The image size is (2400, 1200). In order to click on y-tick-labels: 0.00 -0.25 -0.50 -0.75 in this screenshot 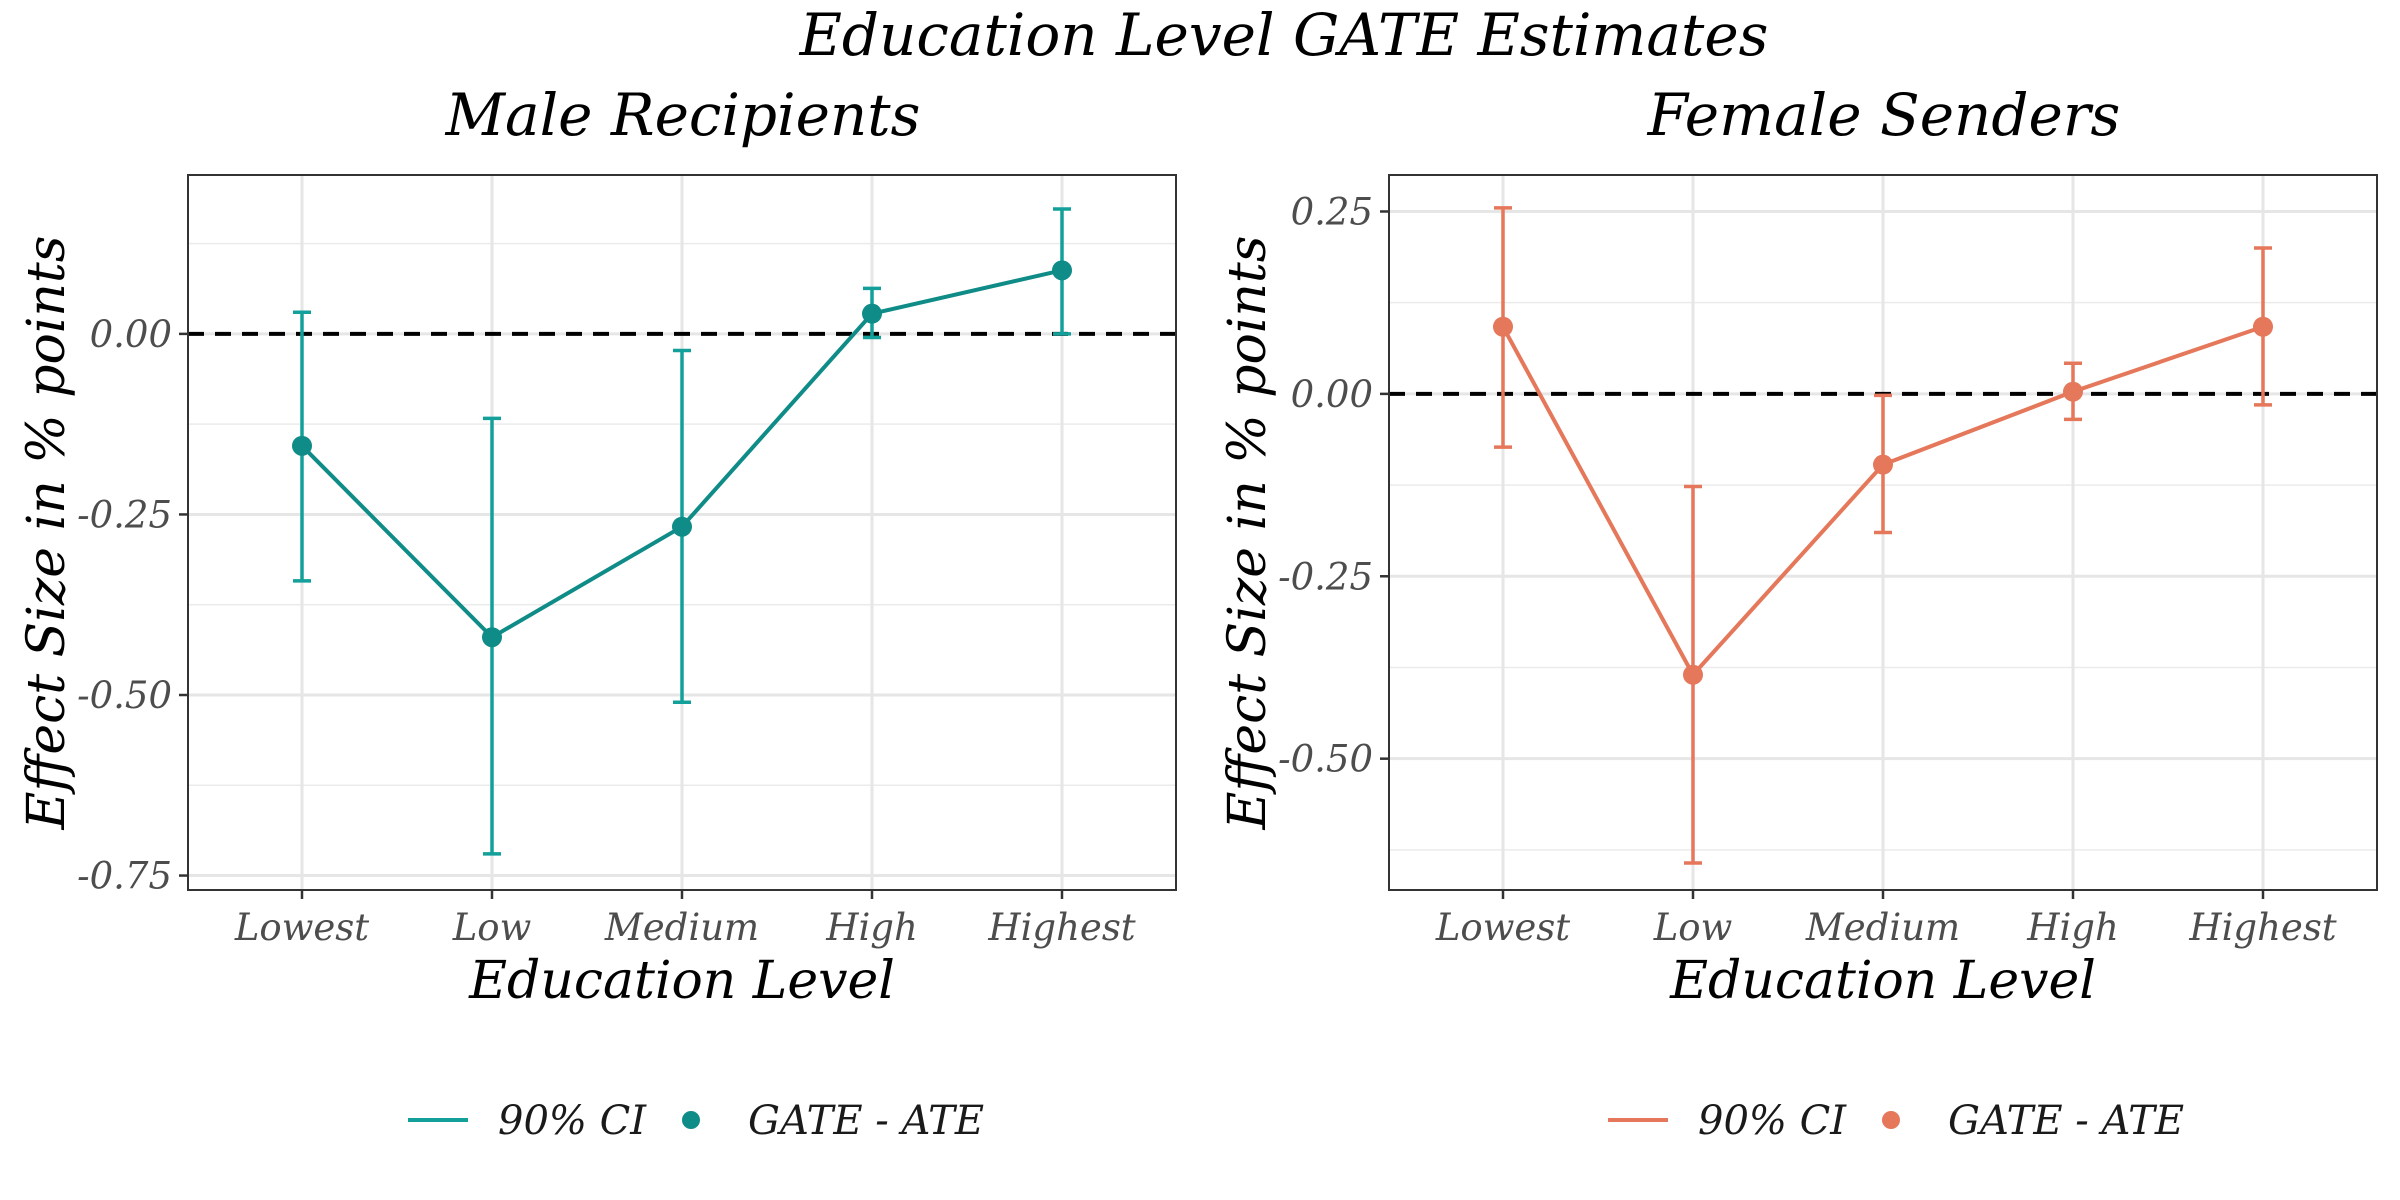, I will do `click(124, 605)`.